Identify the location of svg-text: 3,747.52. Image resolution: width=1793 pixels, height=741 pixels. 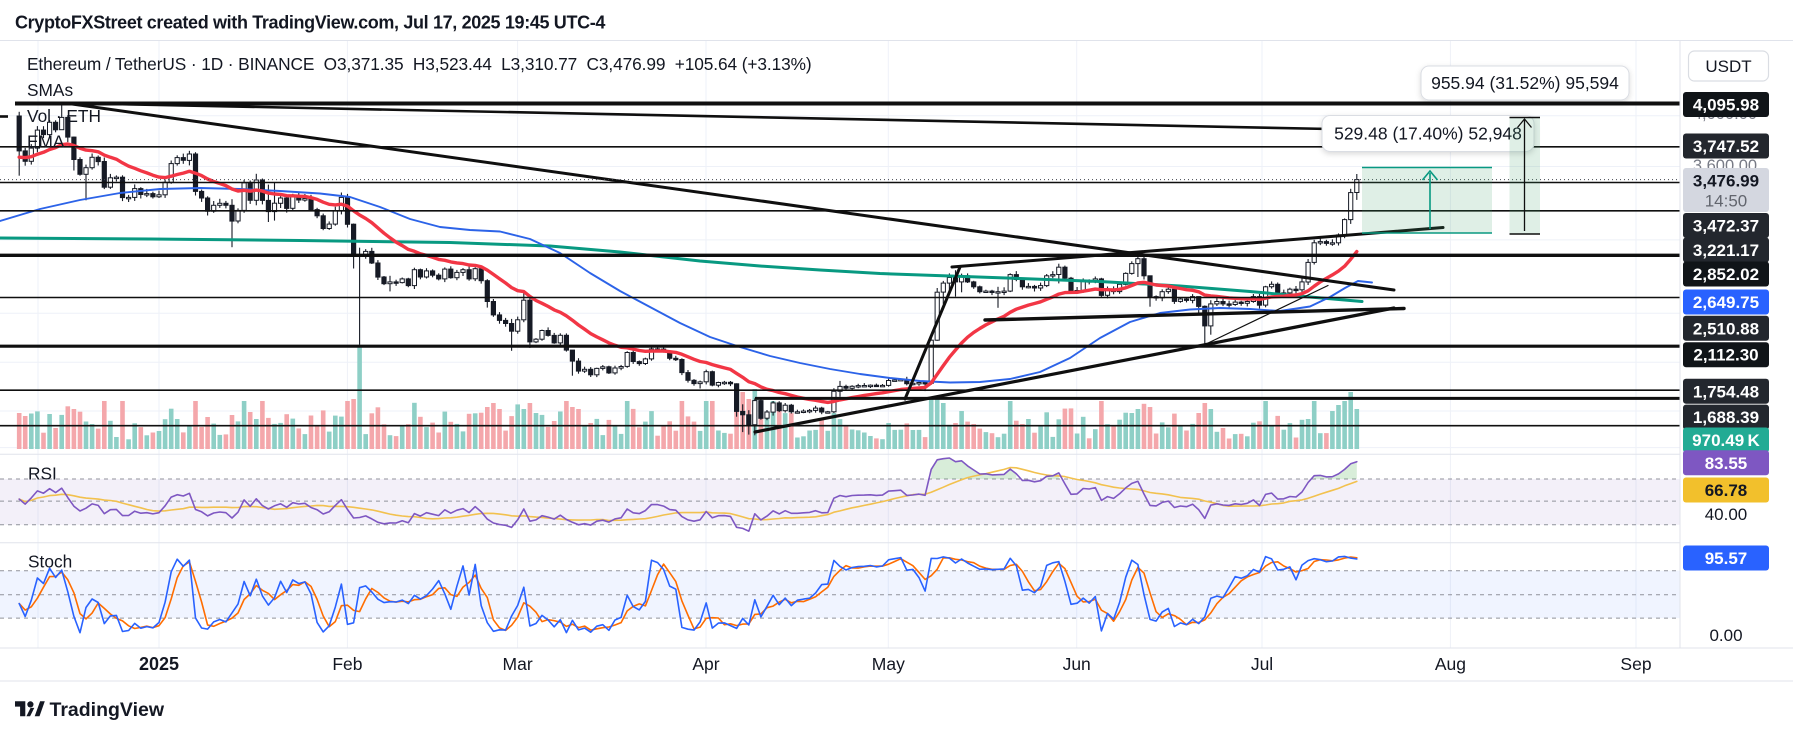
(1726, 146).